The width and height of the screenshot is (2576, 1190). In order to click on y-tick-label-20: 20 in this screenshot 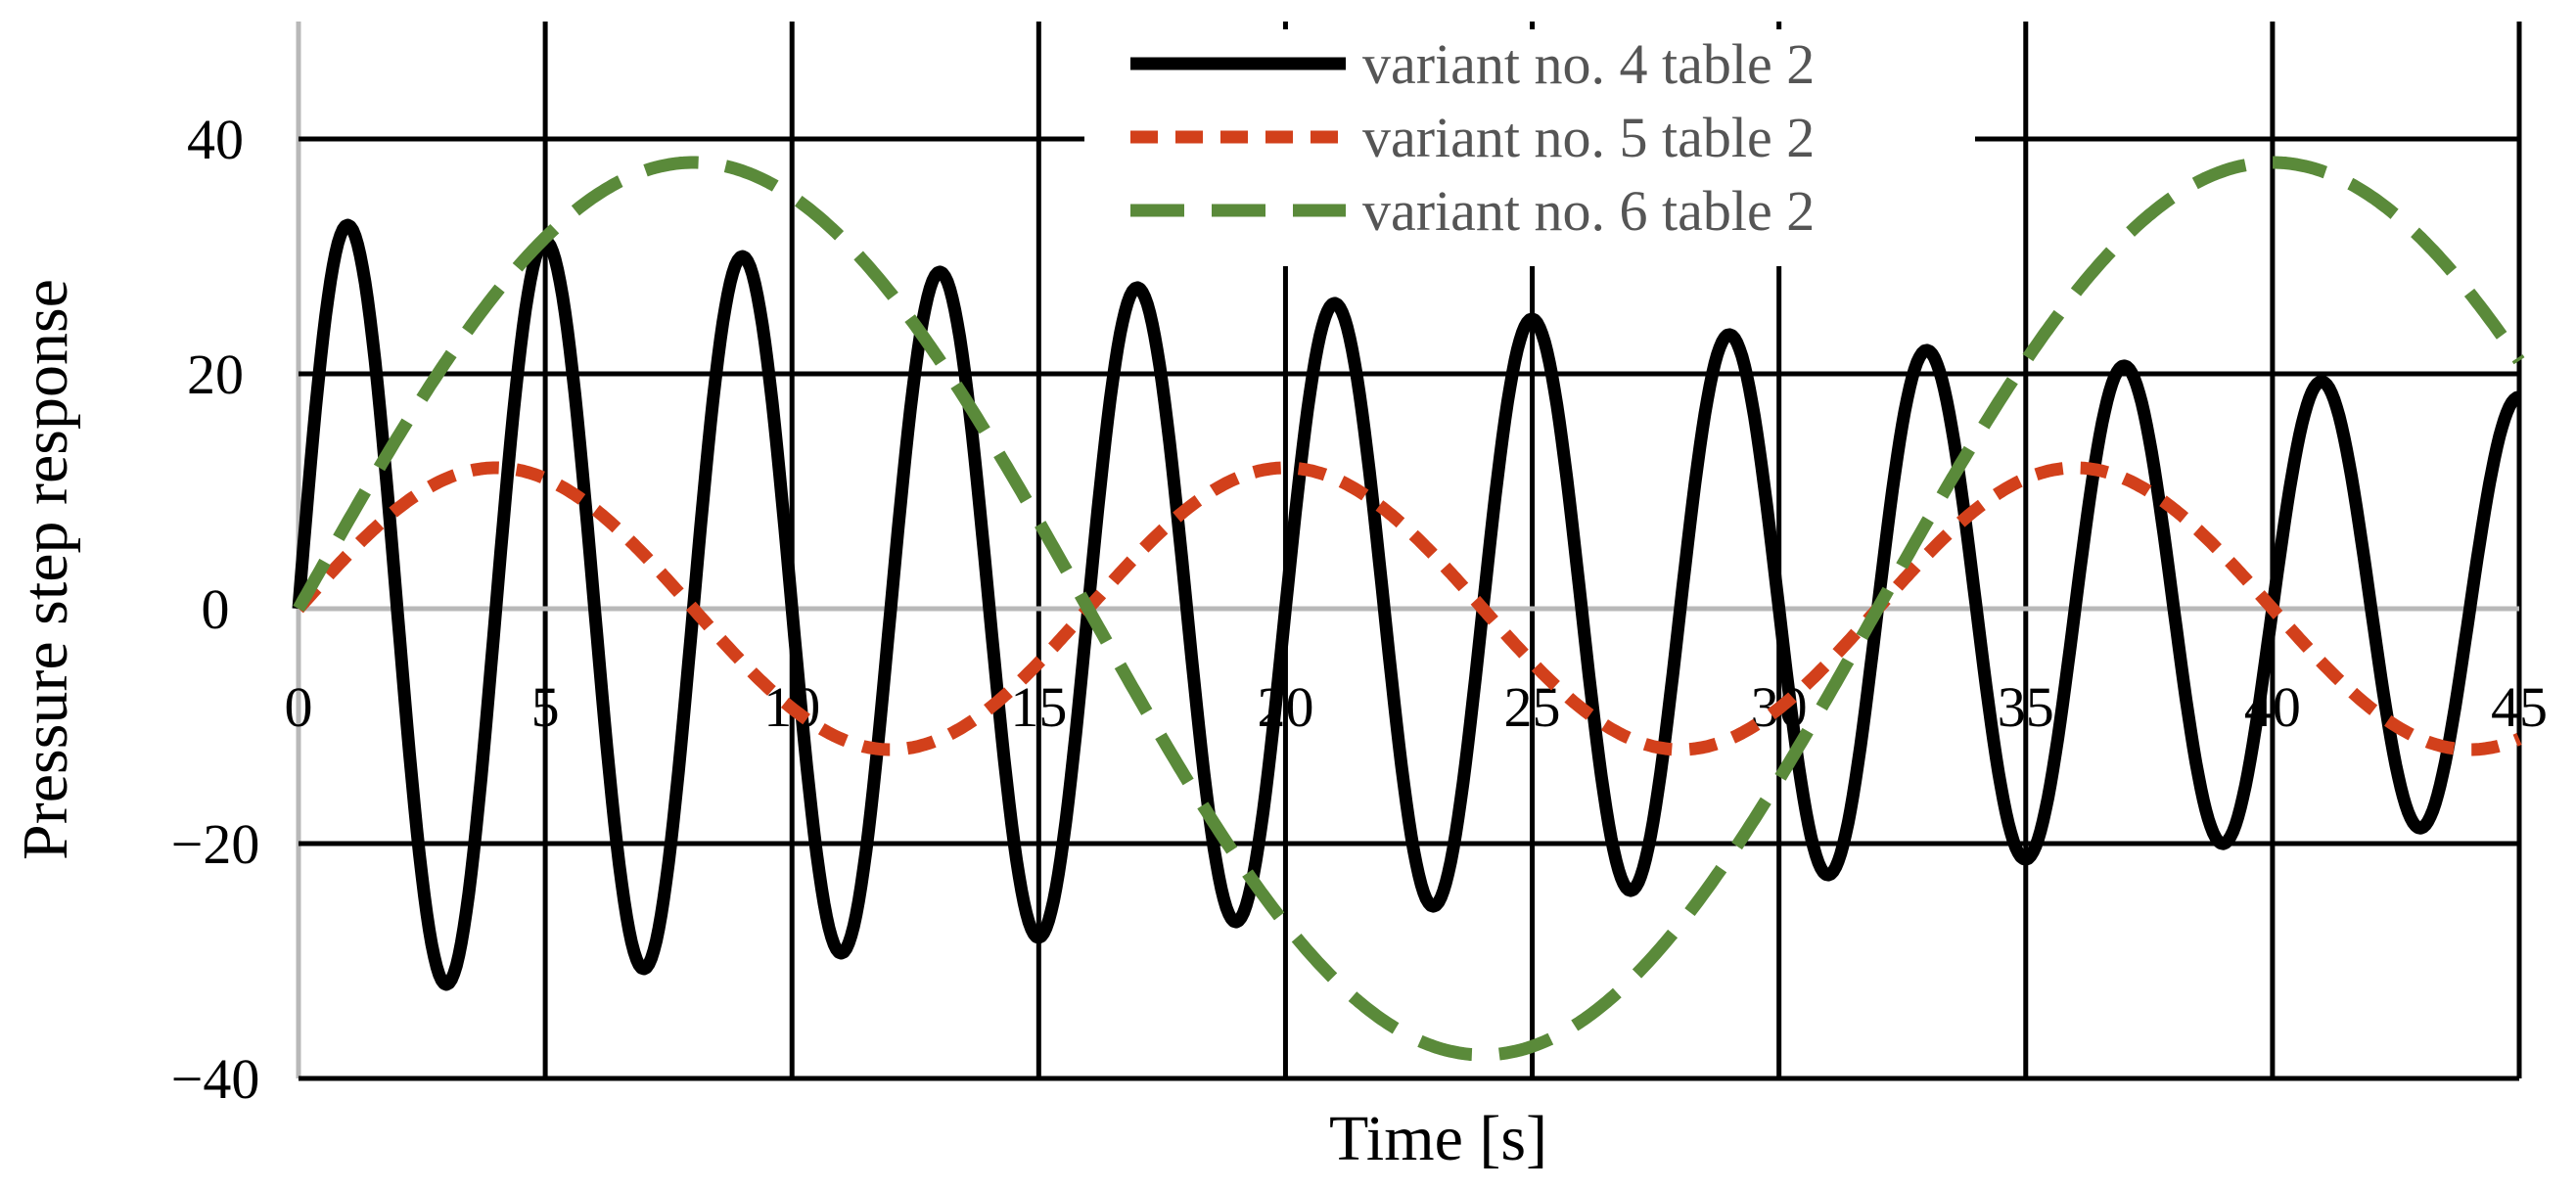, I will do `click(216, 374)`.